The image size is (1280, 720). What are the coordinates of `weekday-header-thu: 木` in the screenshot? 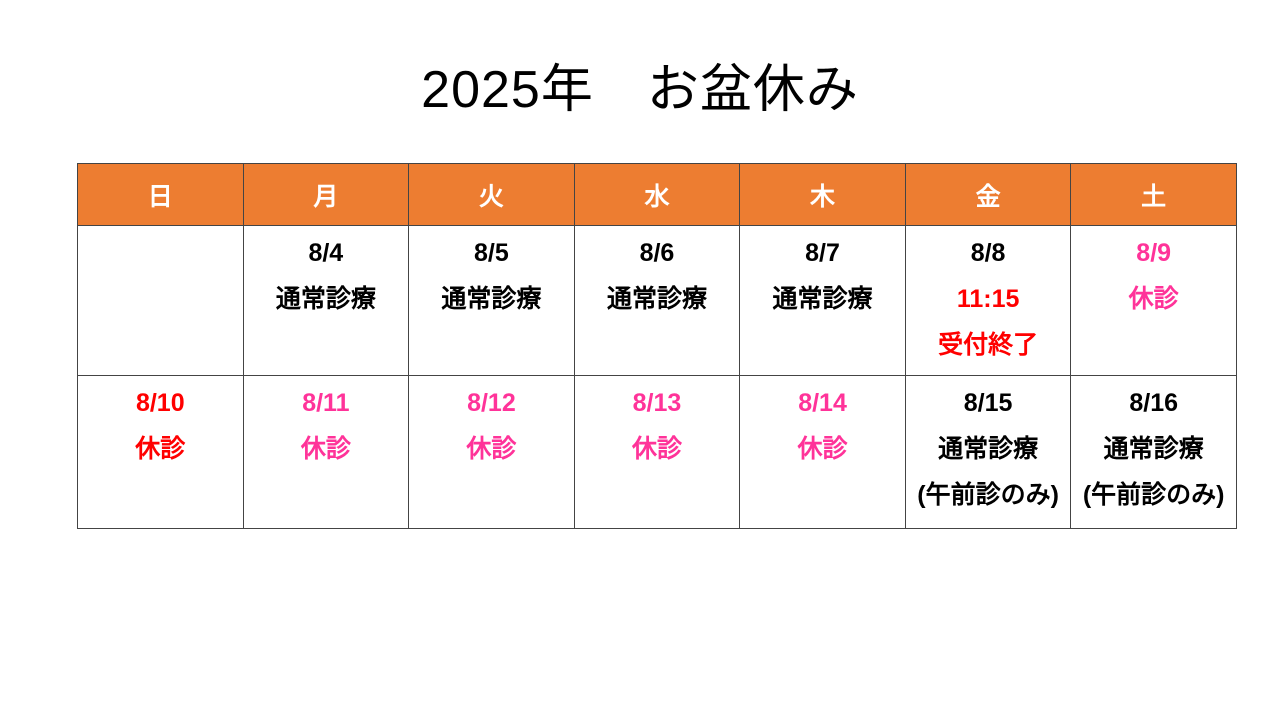 It's located at (822, 194).